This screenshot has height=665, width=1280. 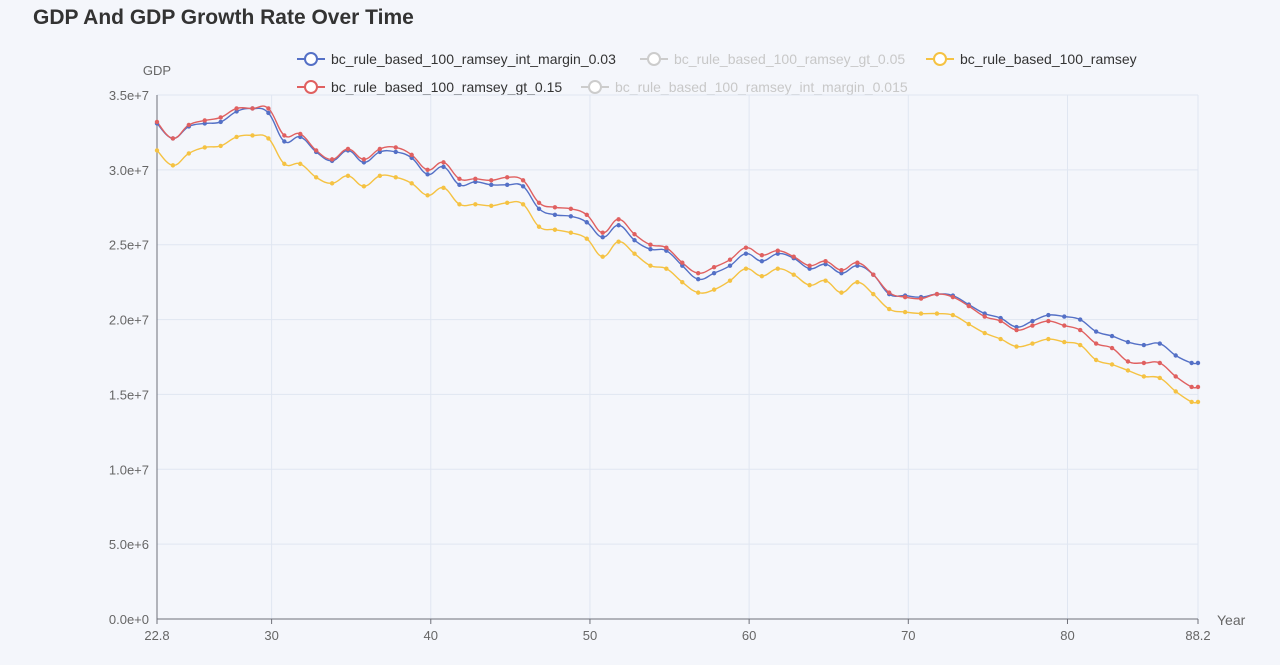 What do you see at coordinates (790, 59) in the screenshot?
I see `legend-label: bc_rule_based_100_ramsey_gt_0.05` at bounding box center [790, 59].